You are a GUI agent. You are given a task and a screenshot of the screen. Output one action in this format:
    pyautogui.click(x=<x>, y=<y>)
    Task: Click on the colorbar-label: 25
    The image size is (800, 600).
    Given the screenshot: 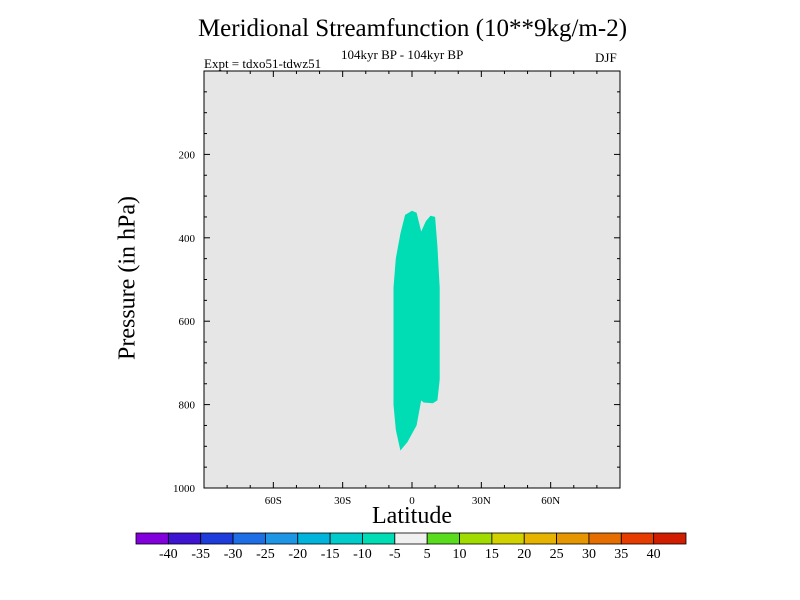 What is the action you would take?
    pyautogui.click(x=557, y=554)
    